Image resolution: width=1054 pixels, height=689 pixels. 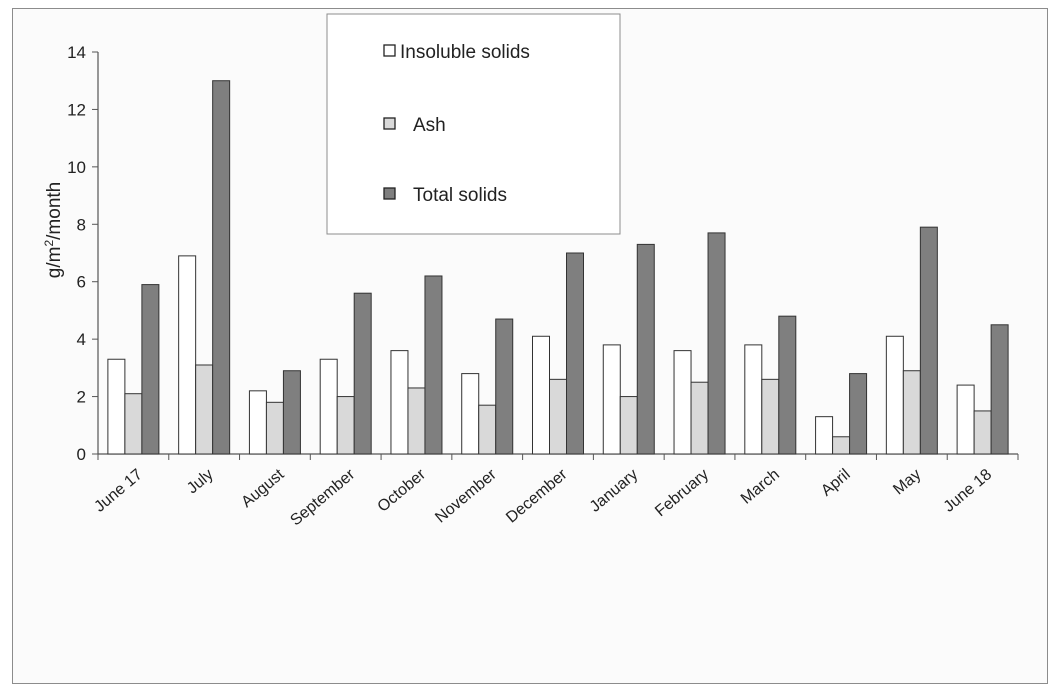 I want to click on legend: Insoluble solids Ash Total solids, so click(x=473, y=124).